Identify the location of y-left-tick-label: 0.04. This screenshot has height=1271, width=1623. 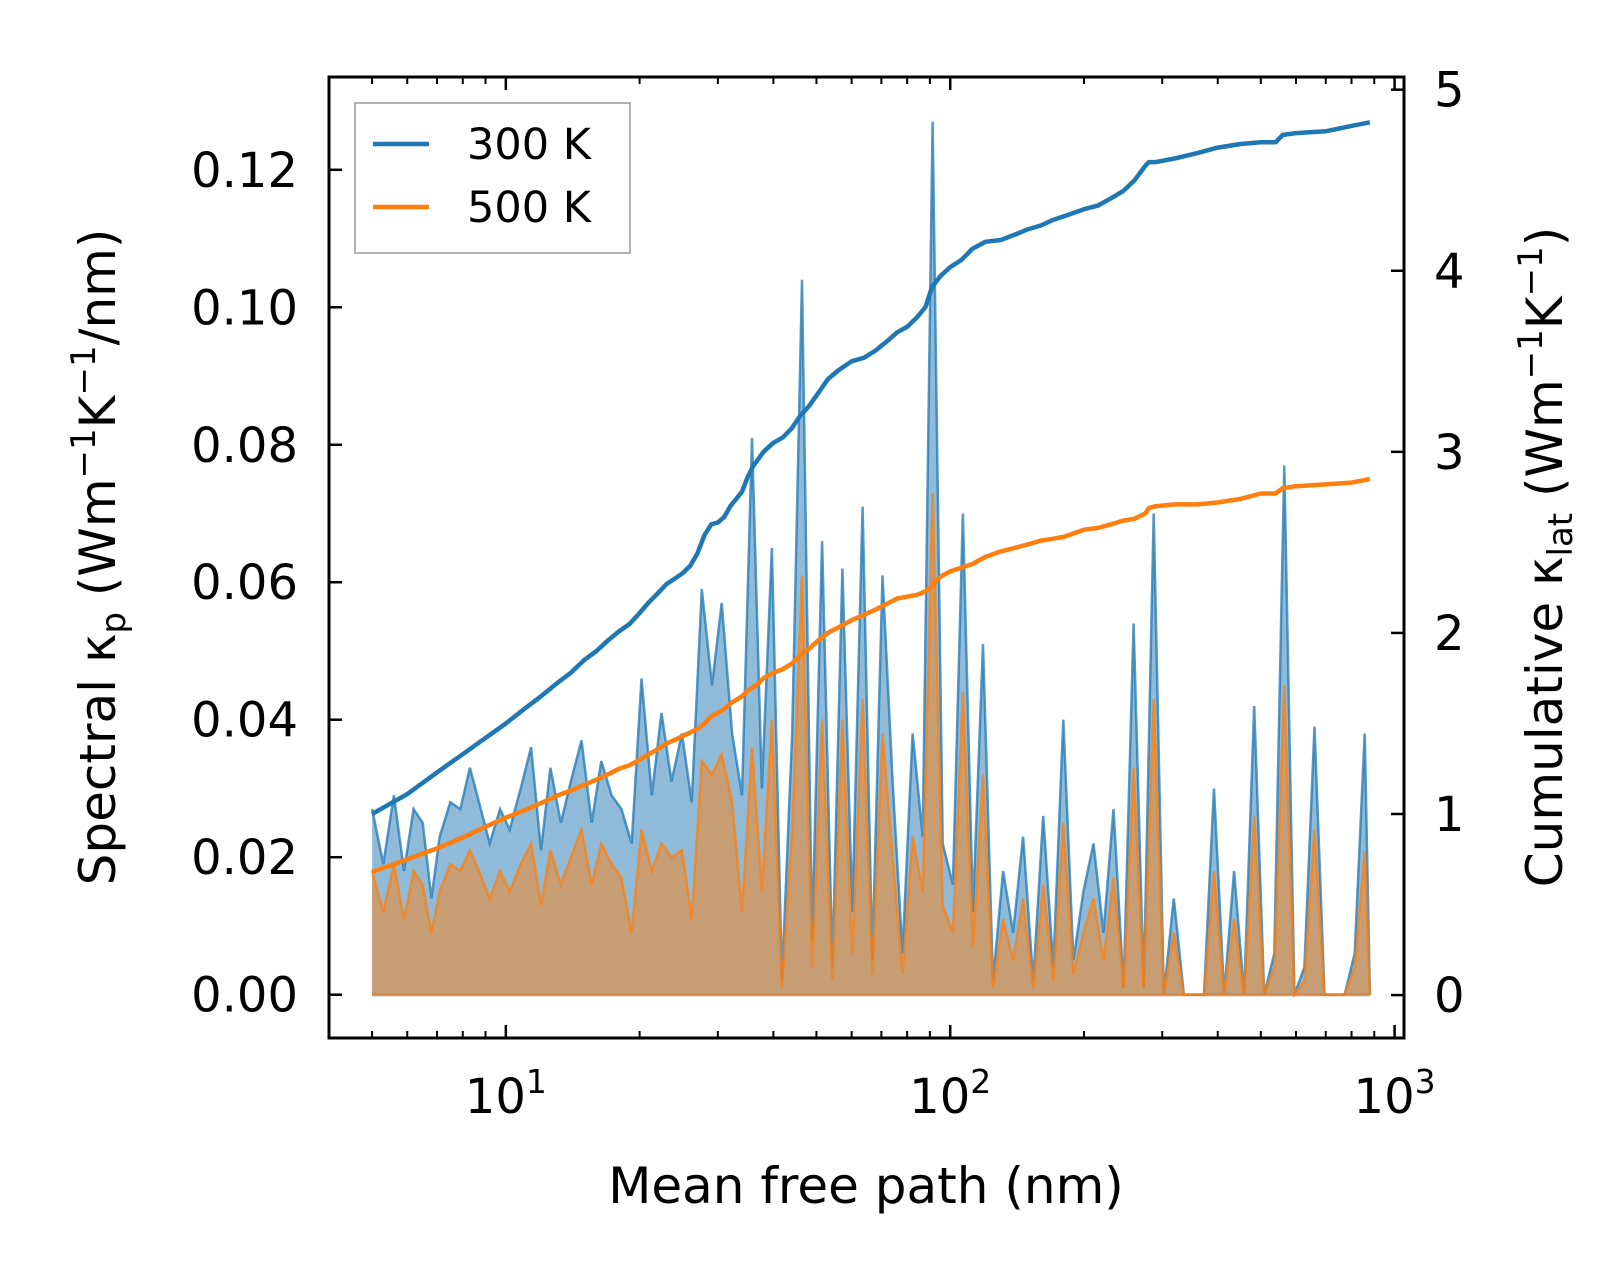
(244, 721).